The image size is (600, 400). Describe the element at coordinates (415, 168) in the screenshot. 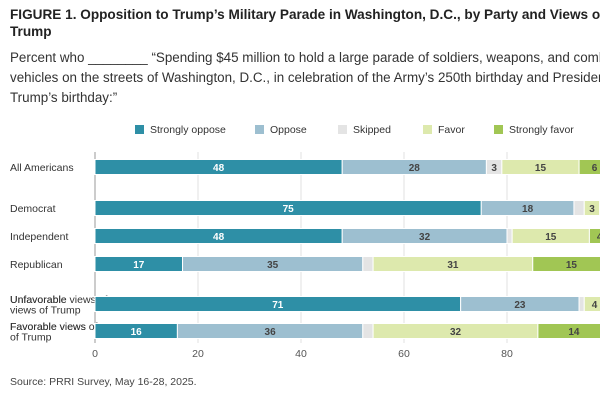

I see `bar-value-label: 28` at that location.